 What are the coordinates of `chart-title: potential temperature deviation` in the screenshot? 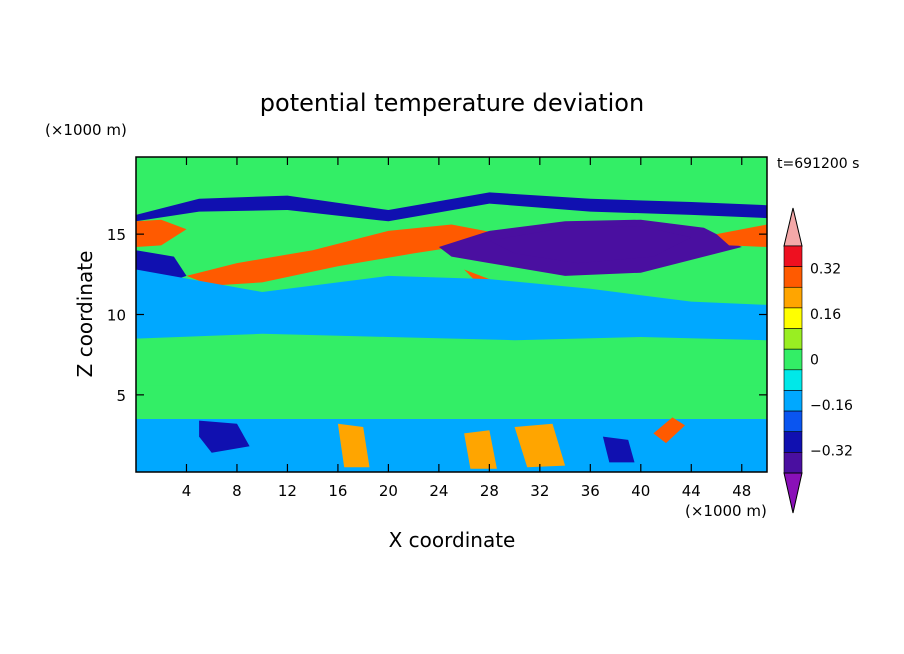 It's located at (452, 103).